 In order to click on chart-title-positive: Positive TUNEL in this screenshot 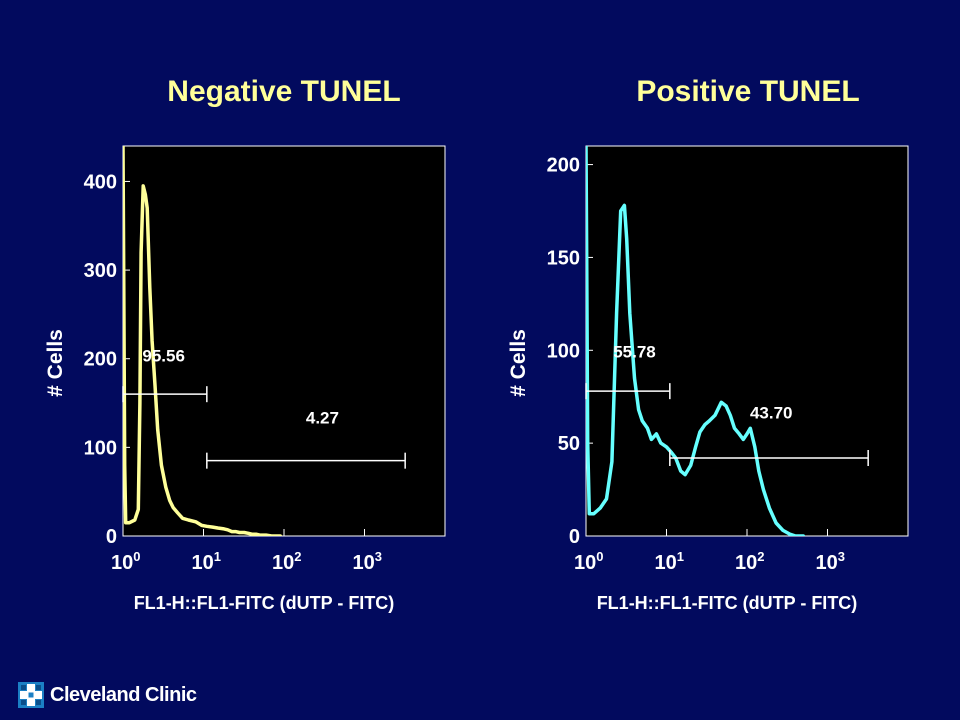, I will do `click(748, 91)`.